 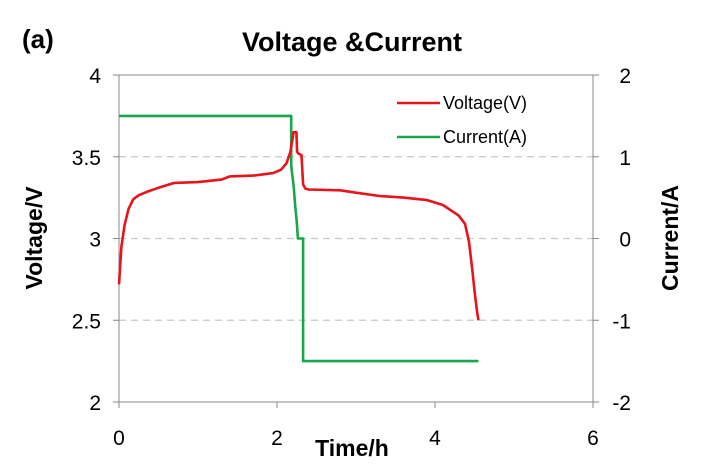 I want to click on y-left-tick-label: 3, so click(x=95, y=240).